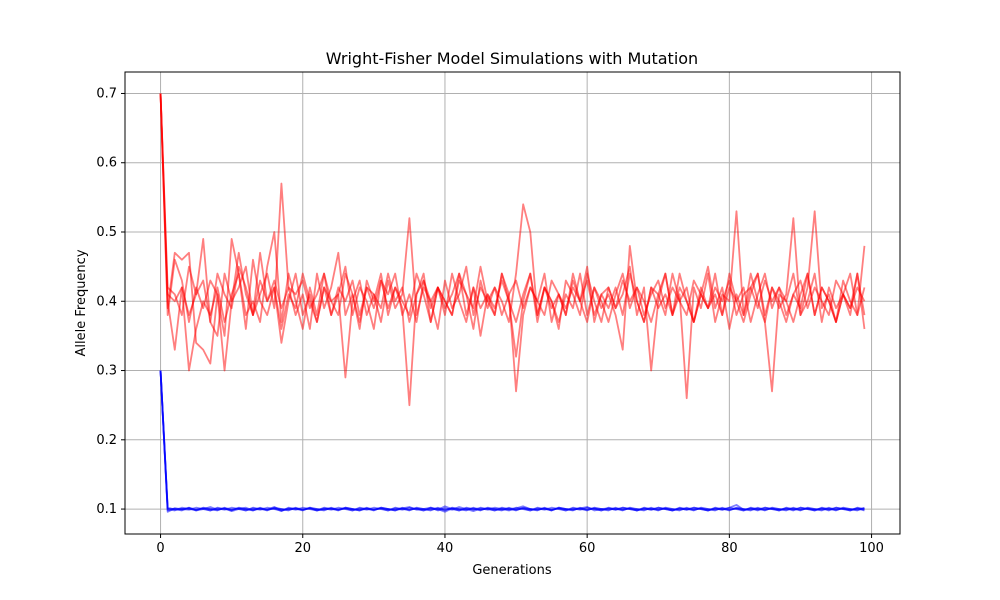 Image resolution: width=1000 pixels, height=600 pixels. I want to click on x-tick-label: 0, so click(160, 548).